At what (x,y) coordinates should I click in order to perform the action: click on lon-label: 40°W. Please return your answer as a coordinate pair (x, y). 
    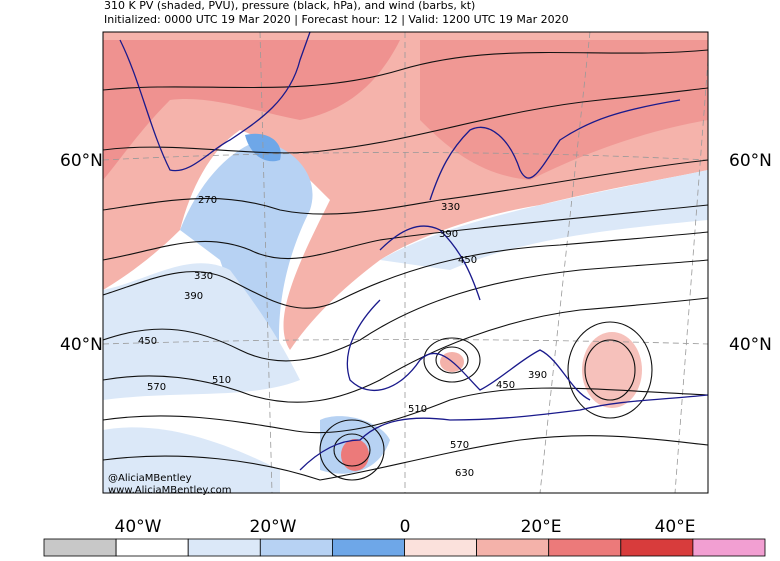
    Looking at the image, I should click on (138, 527).